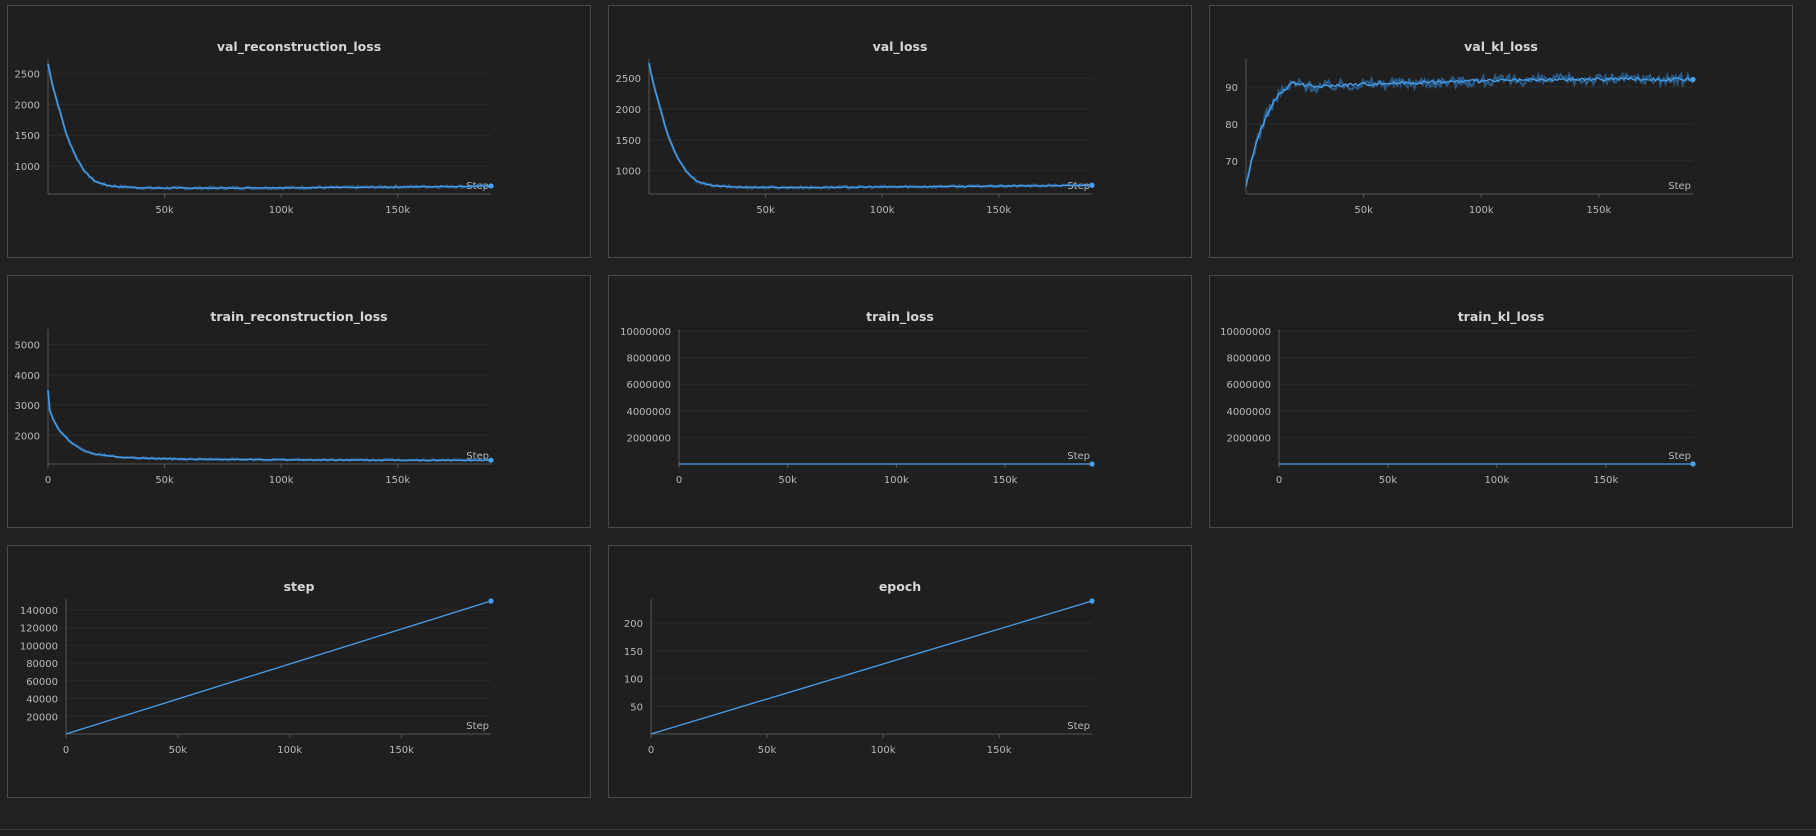 This screenshot has height=836, width=1816. Describe the element at coordinates (39, 629) in the screenshot. I see `y-tick-label: 120000` at that location.